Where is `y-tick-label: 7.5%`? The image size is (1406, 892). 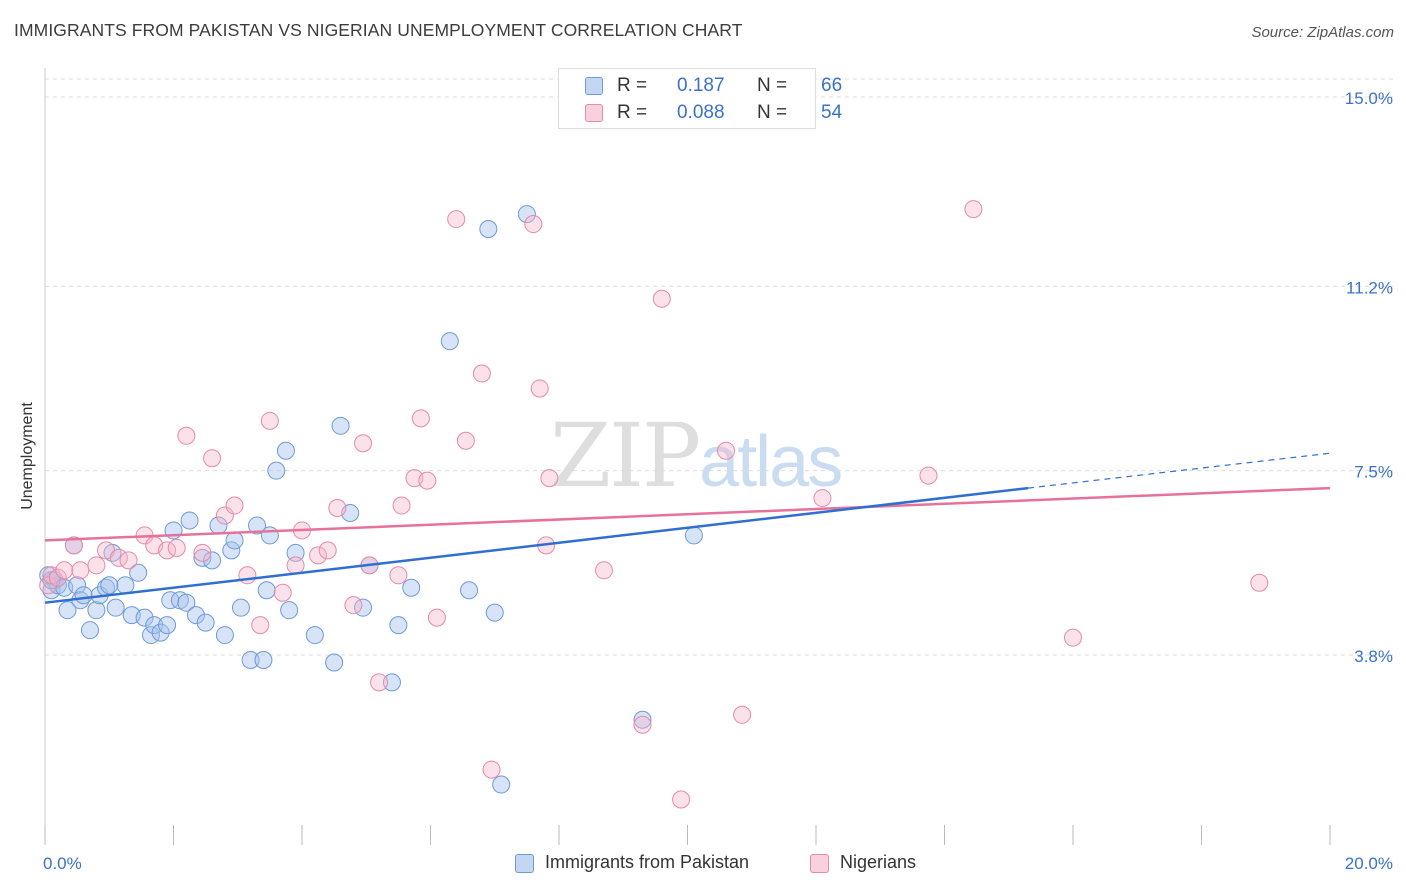
y-tick-label: 7.5% is located at coordinates (1373, 472).